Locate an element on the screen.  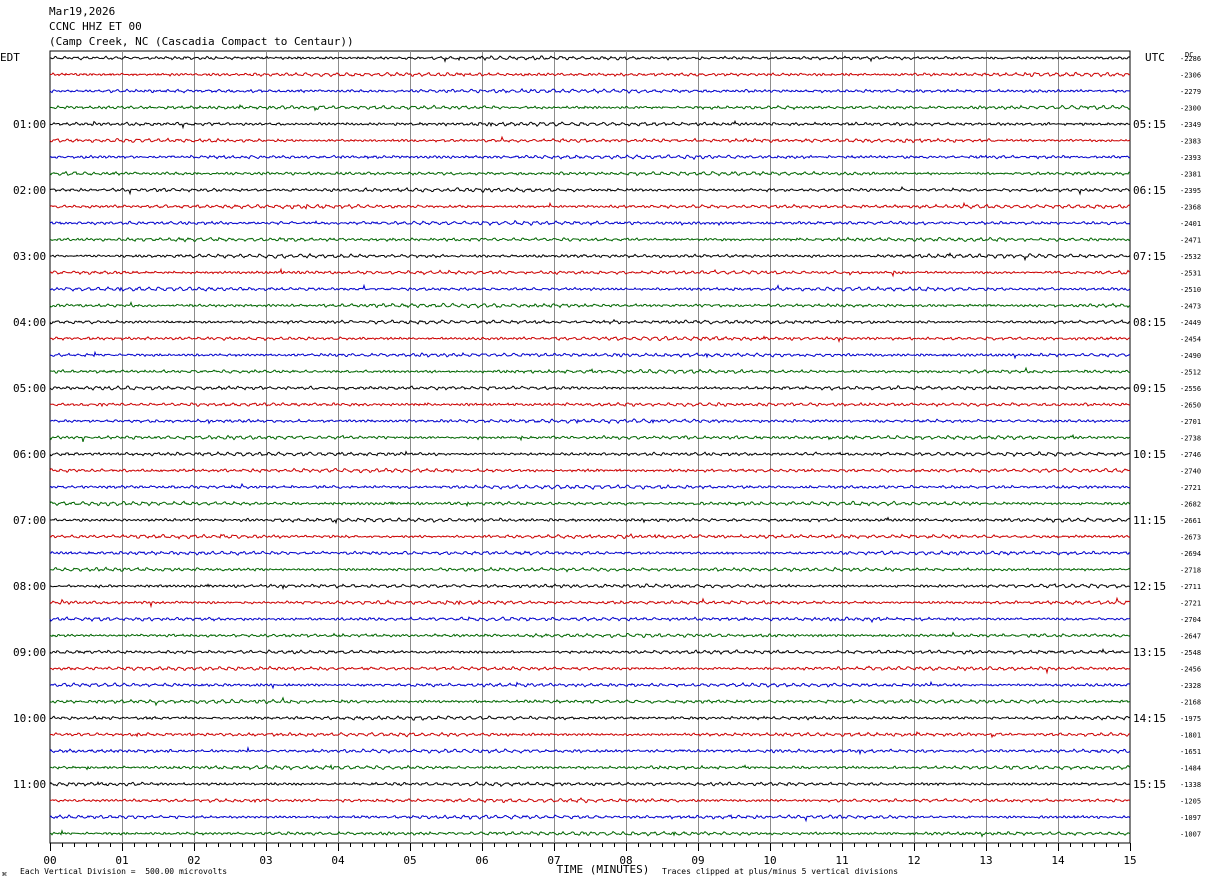
x-tick-label: 06 is located at coordinates (481, 860).